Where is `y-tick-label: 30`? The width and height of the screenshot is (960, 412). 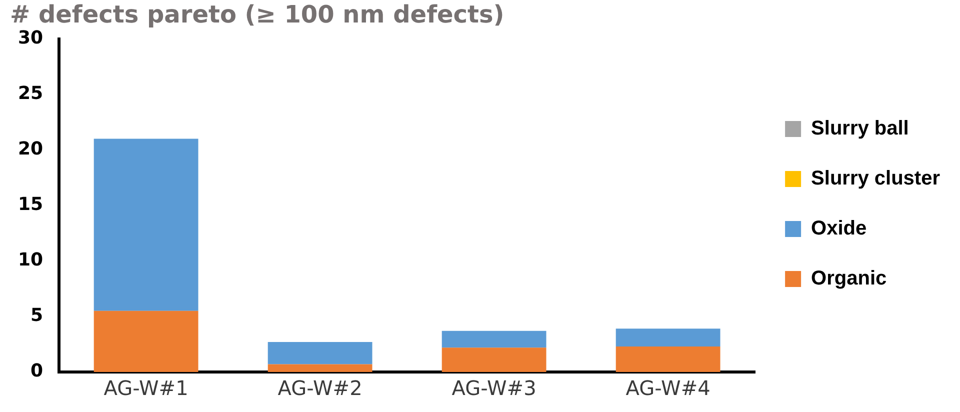 y-tick-label: 30 is located at coordinates (31, 37).